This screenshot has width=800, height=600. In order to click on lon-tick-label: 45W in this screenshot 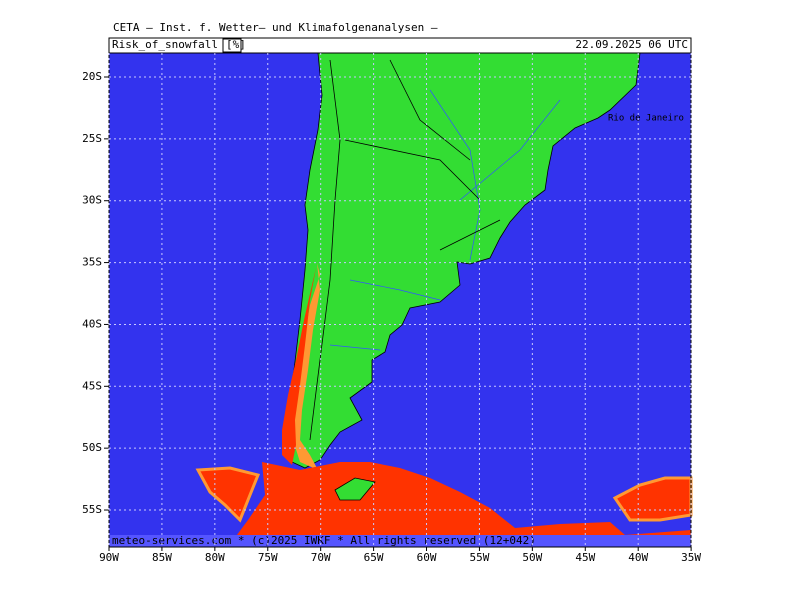, I will do `click(585, 557)`.